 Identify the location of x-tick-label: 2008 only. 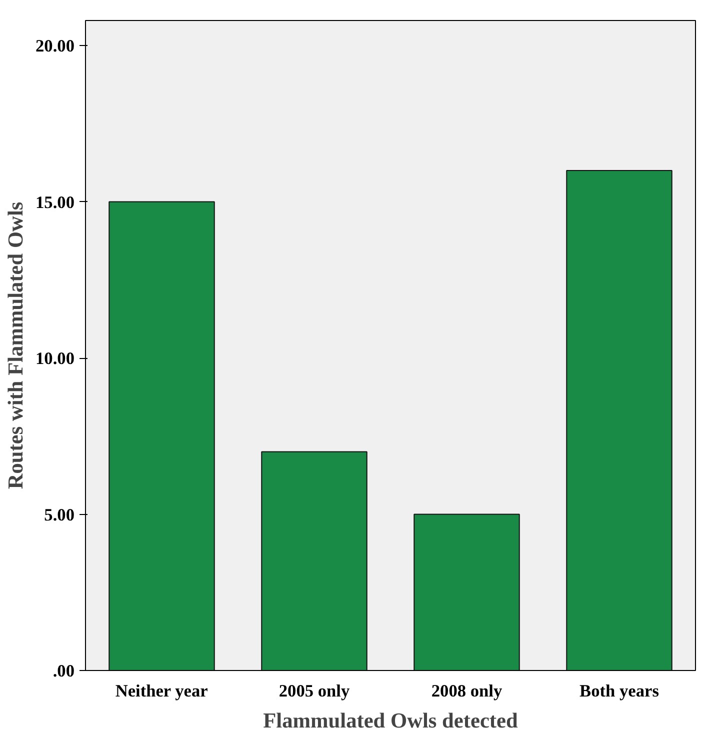
(466, 691).